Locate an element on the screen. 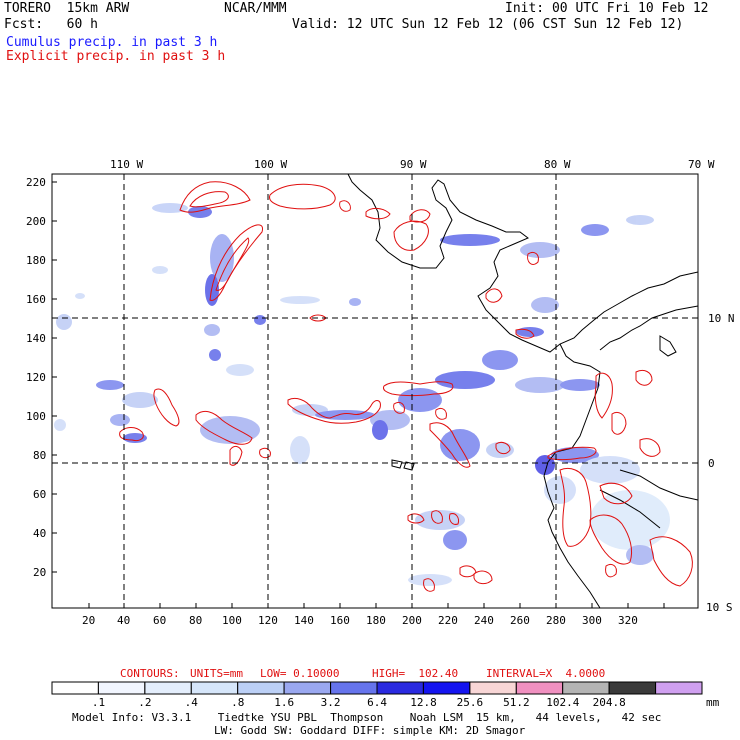 The width and height of the screenshot is (740, 740). x-tick-240: 240 is located at coordinates (484, 620).